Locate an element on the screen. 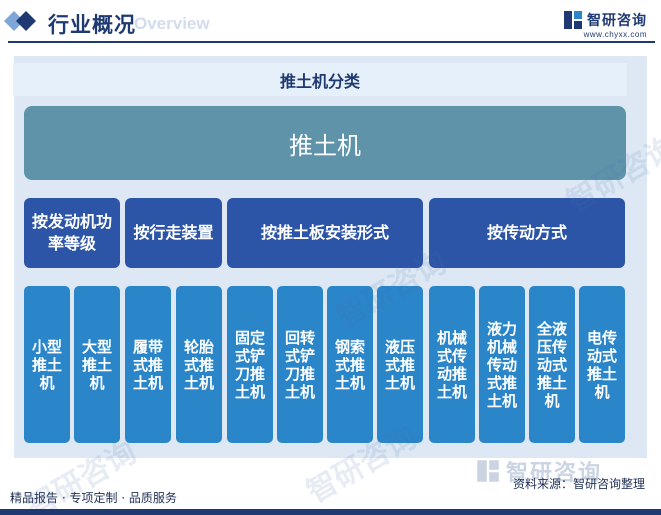 Image resolution: width=661 pixels, height=515 pixels. brand-url: www.chyxx.com is located at coordinates (615, 34).